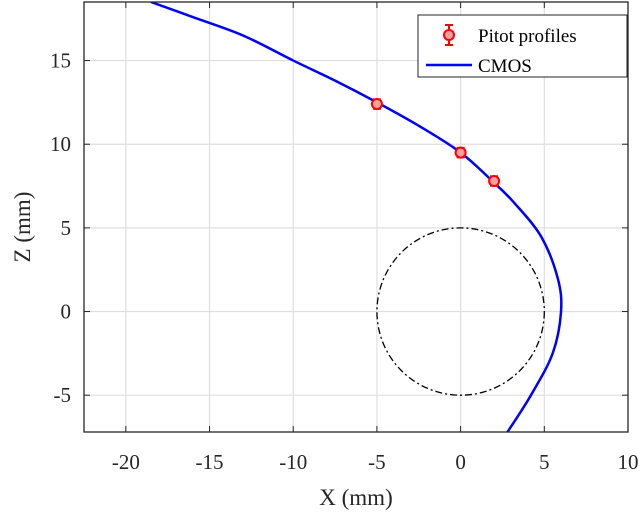 This screenshot has width=643, height=517. I want to click on y-tick-label: 15, so click(60, 61).